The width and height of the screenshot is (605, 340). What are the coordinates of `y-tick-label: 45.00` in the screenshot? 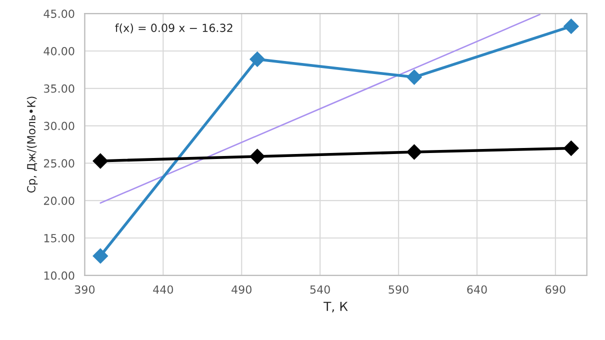 It's located at (59, 14).